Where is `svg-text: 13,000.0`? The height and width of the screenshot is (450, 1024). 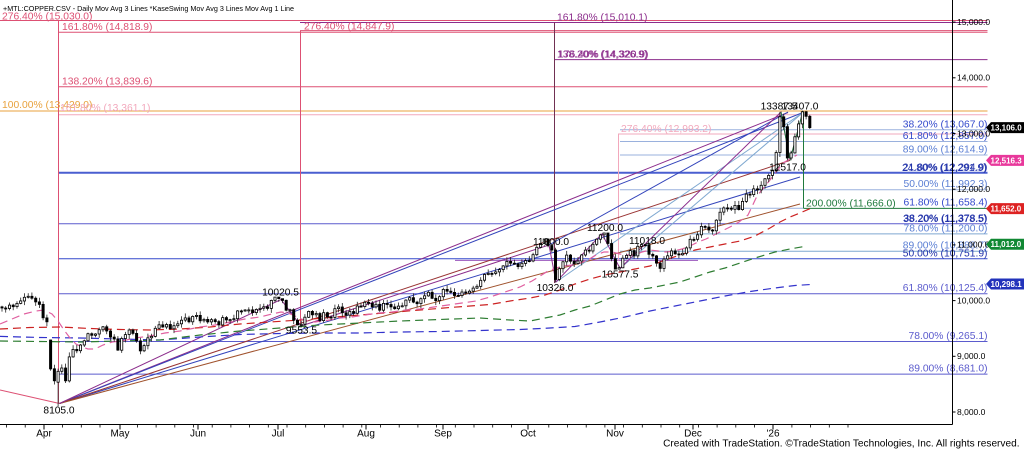
svg-text: 13,000.0 is located at coordinates (973, 133).